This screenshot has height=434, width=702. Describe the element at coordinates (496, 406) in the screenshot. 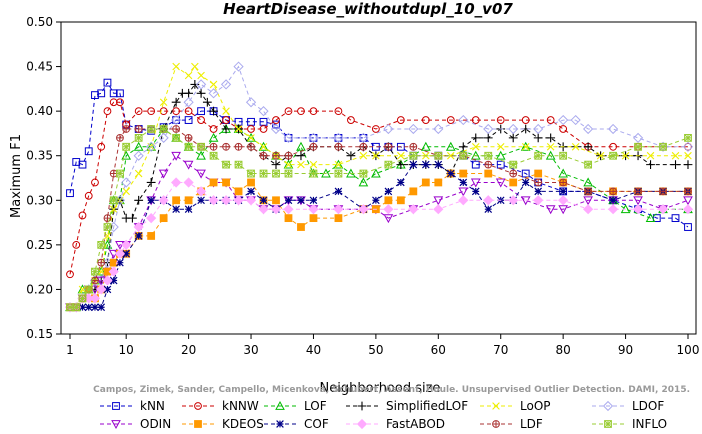

I see `legend-marker-loop` at that location.